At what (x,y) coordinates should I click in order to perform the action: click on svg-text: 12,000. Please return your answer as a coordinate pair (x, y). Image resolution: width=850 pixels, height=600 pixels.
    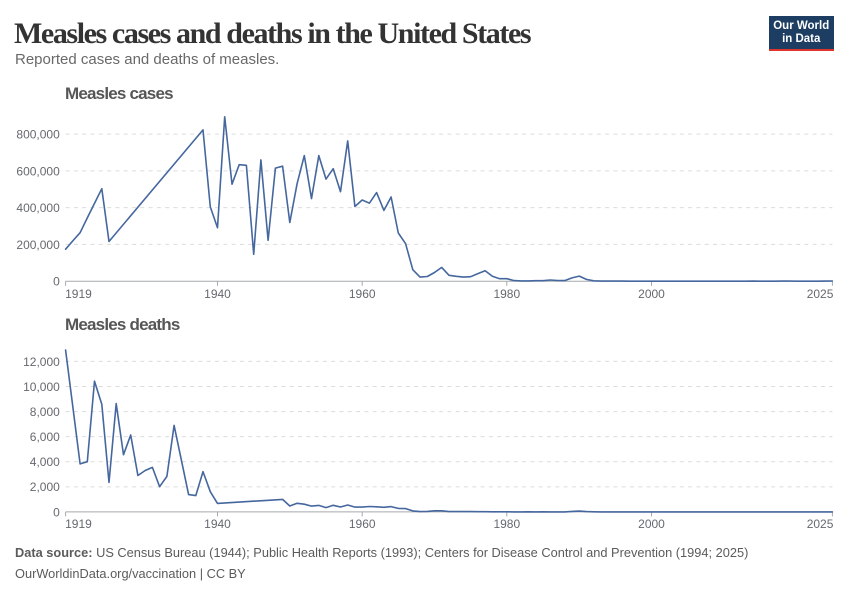
    Looking at the image, I should click on (41, 362).